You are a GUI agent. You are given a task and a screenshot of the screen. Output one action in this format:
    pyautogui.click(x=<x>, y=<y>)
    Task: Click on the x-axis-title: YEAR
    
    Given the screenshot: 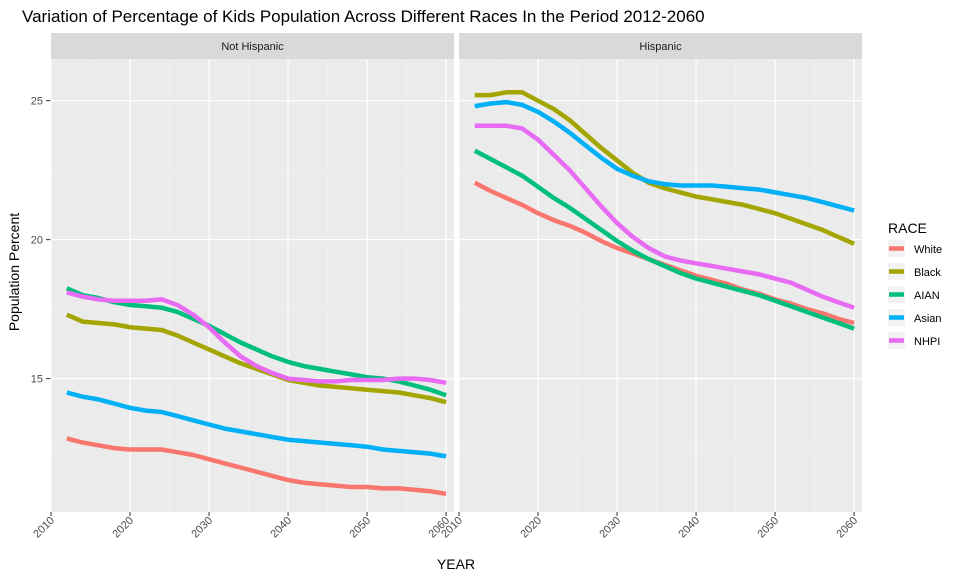 What is the action you would take?
    pyautogui.click(x=456, y=564)
    